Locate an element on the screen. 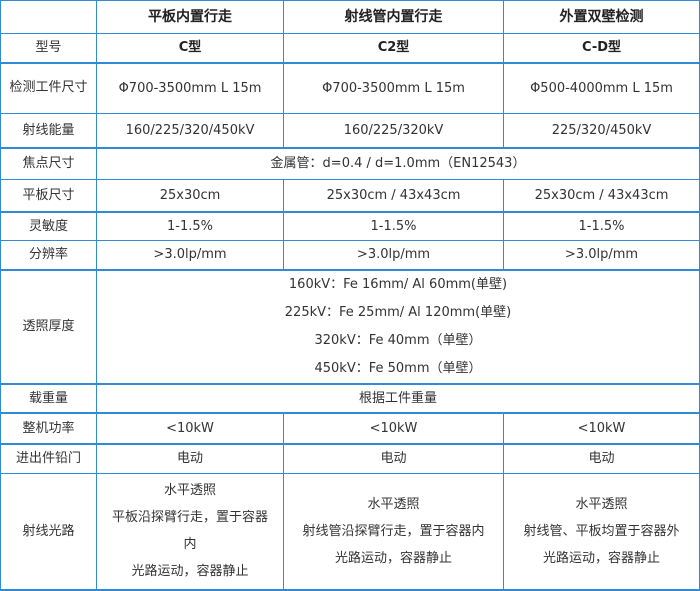  cell: 水平透照 射线管沿探臂行走，置于容器内 光路运动，容器静止 is located at coordinates (393, 531).